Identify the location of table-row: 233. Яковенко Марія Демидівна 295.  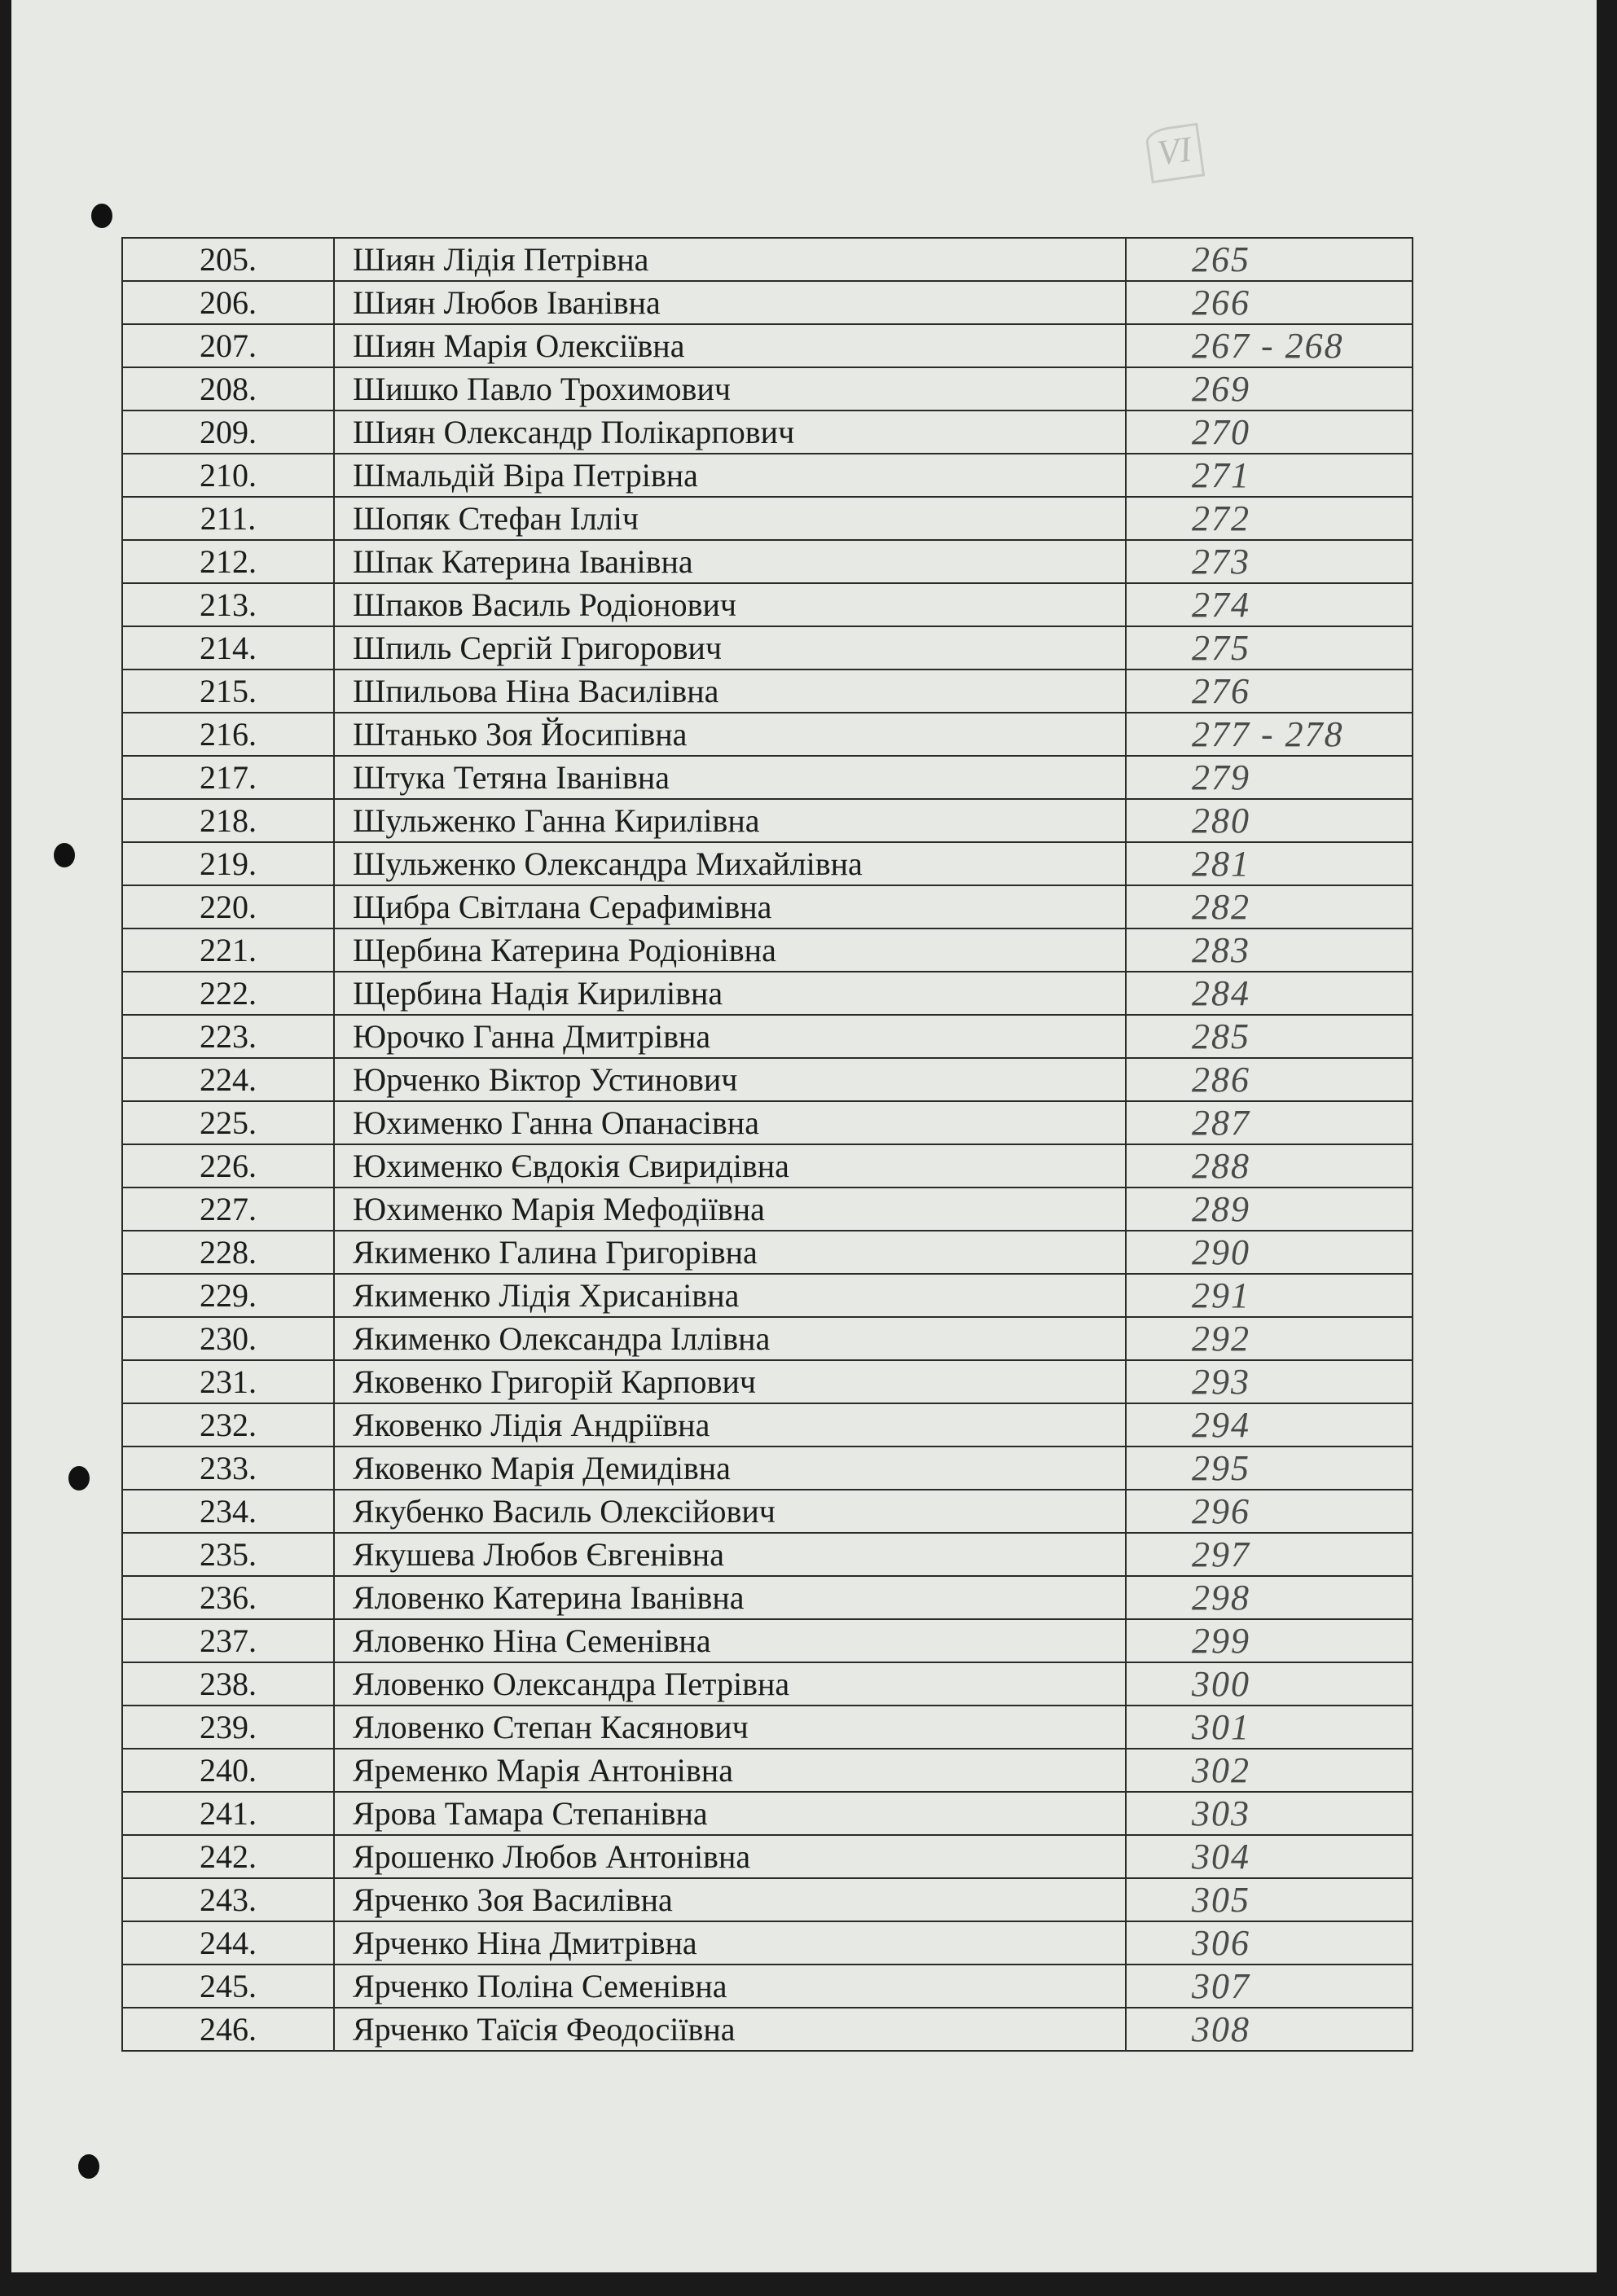
(767, 1468).